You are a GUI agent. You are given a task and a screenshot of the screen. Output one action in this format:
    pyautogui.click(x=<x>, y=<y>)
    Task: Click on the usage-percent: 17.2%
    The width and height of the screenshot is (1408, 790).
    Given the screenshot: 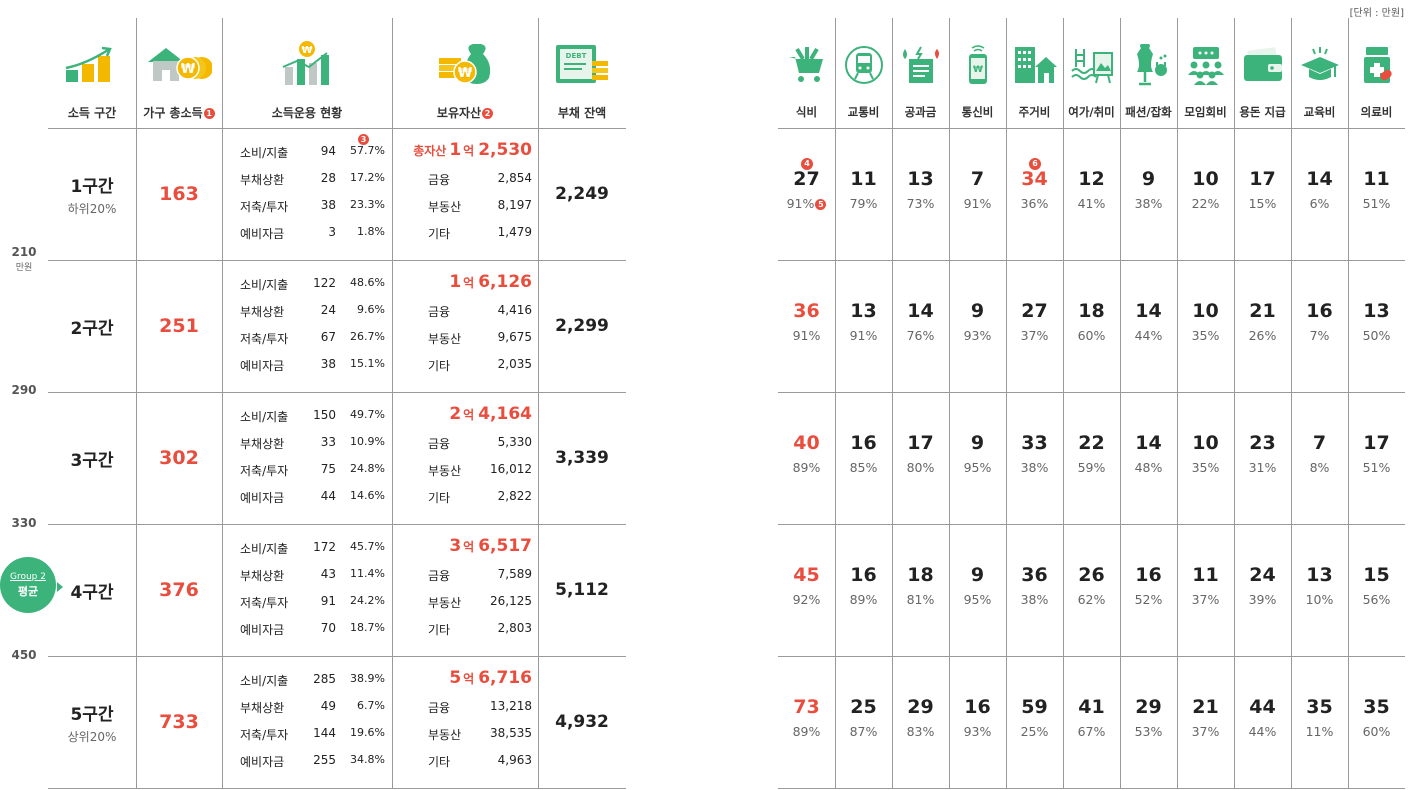 What is the action you would take?
    pyautogui.click(x=367, y=177)
    